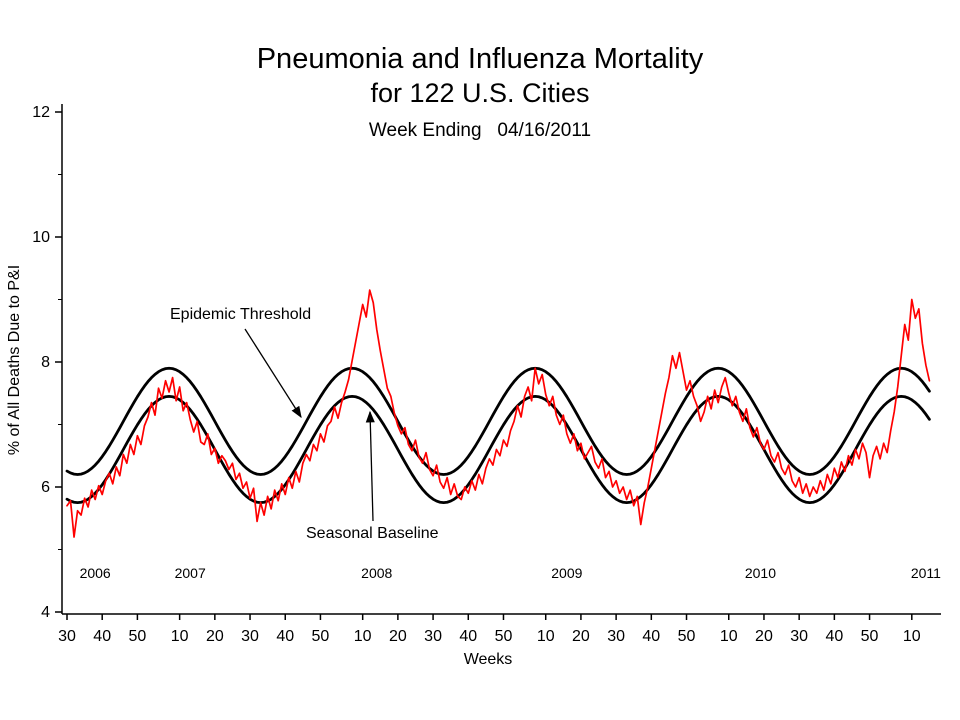 This screenshot has width=960, height=720. I want to click on y-tick-label: 4, so click(45, 612).